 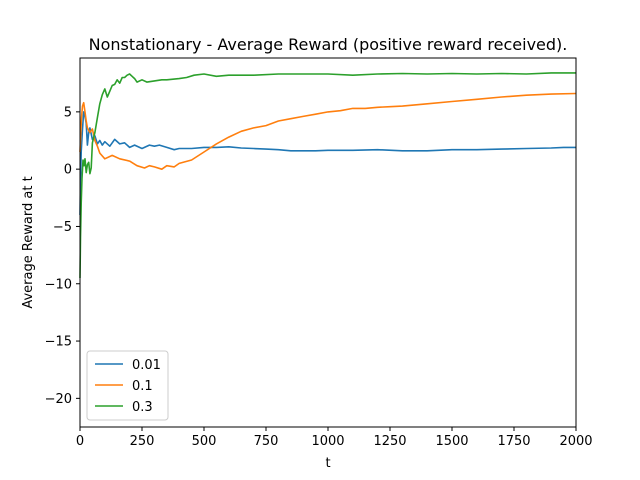 I want to click on y-axis-label: Average Reward at t, so click(x=28, y=242).